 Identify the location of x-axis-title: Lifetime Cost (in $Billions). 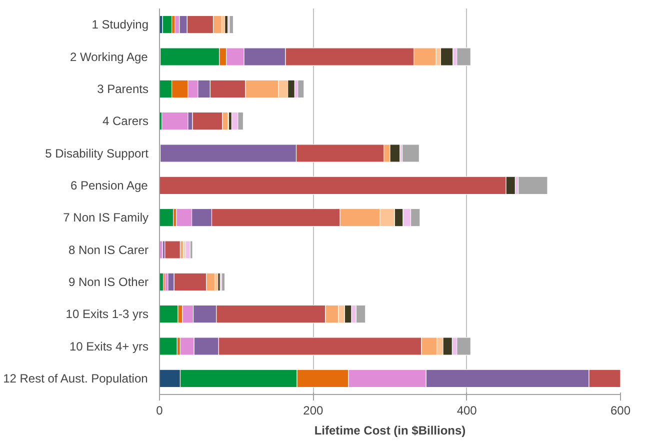
(390, 431).